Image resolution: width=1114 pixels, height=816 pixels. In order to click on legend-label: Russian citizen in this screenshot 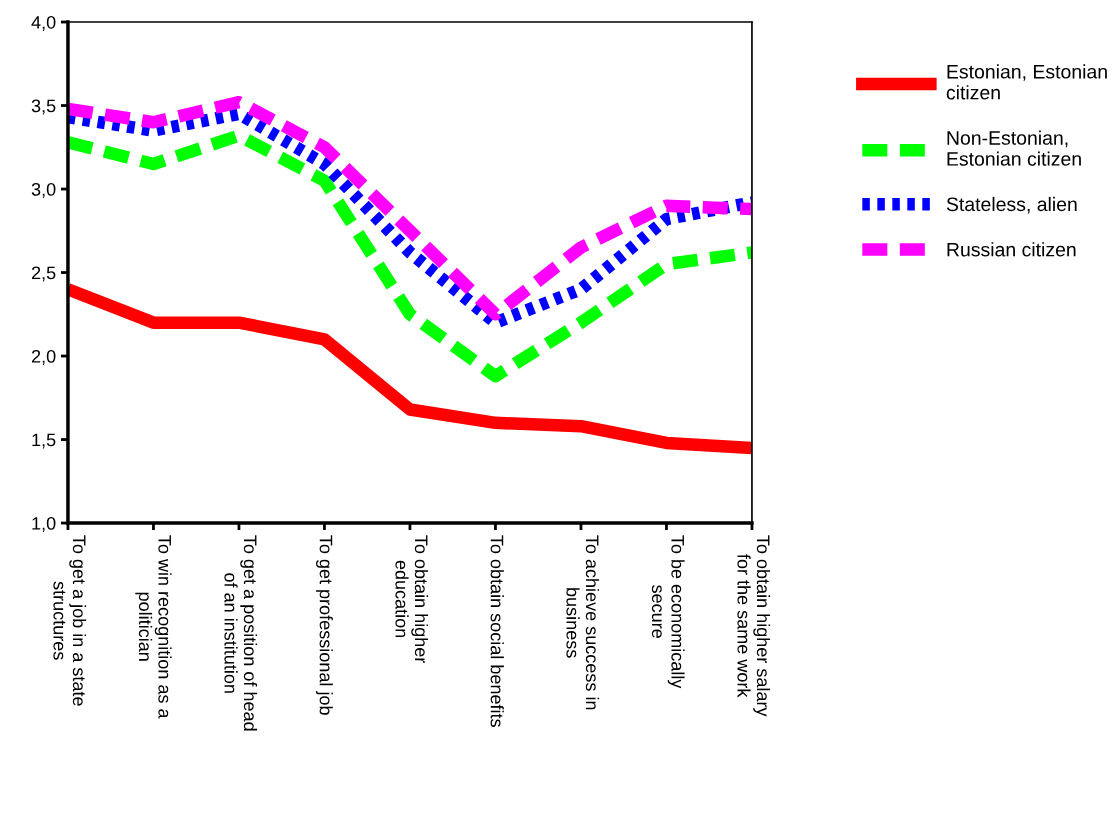, I will do `click(1011, 249)`.